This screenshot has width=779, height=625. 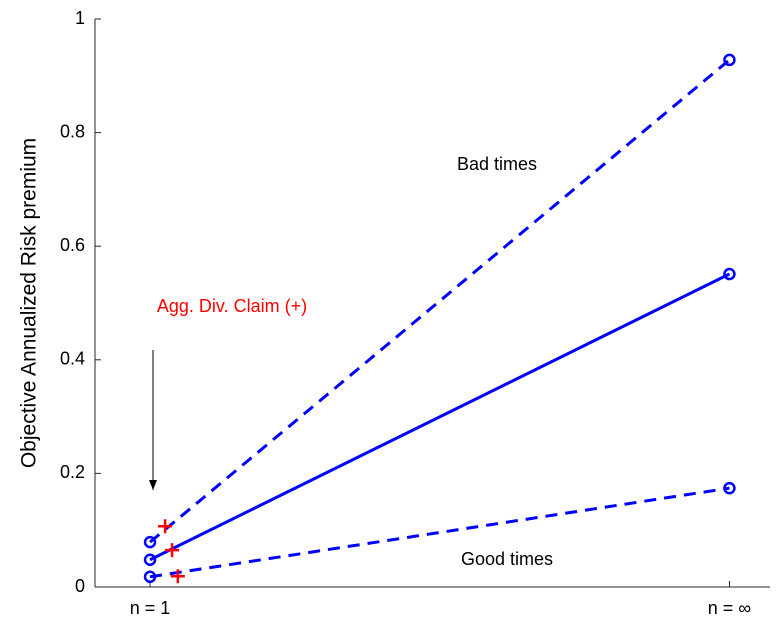 What do you see at coordinates (497, 164) in the screenshot?
I see `annotation: Bad times` at bounding box center [497, 164].